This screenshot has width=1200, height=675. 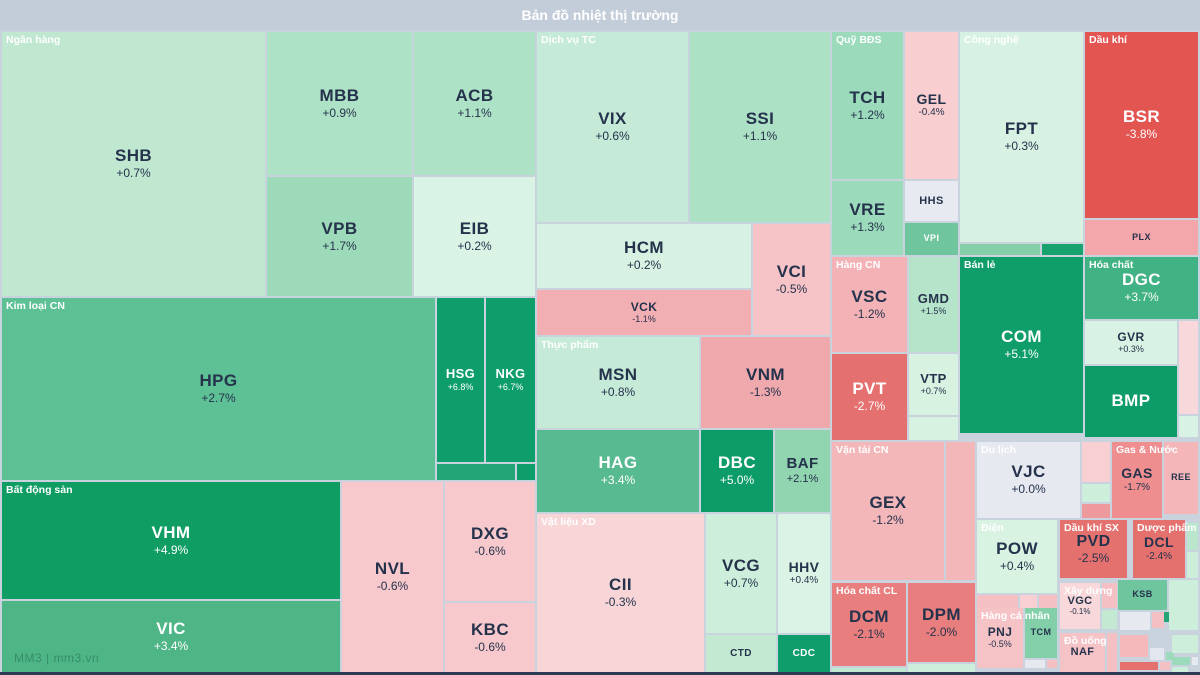 I want to click on heatmap-tile-SSI: SSI +1.1%, so click(x=760, y=127).